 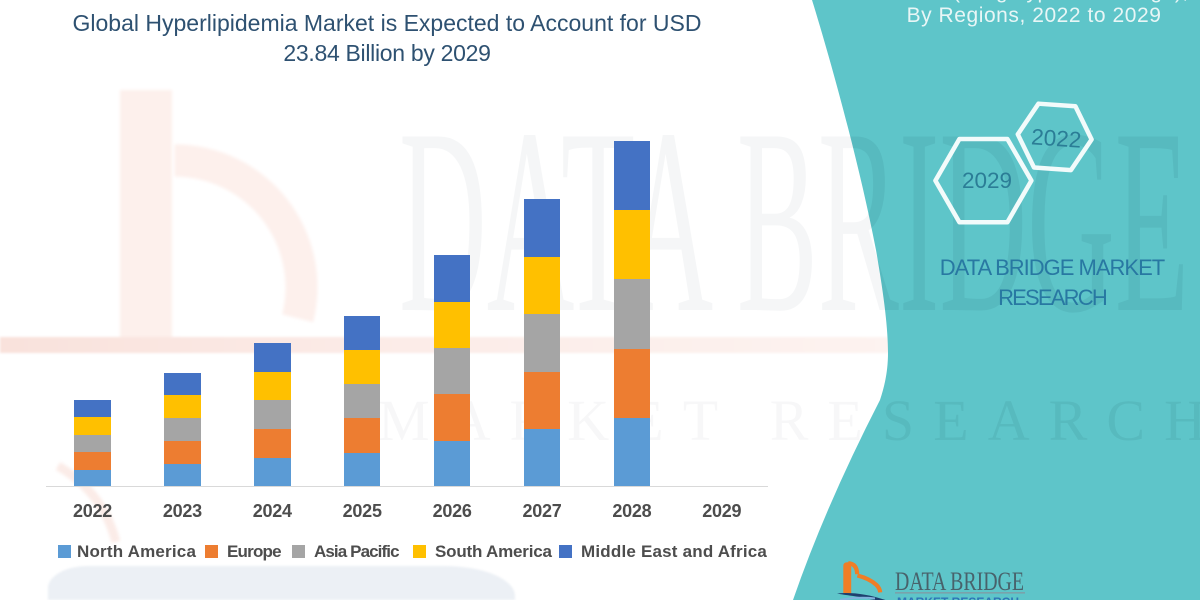 What do you see at coordinates (1056, 138) in the screenshot?
I see `svg-text: 2022` at bounding box center [1056, 138].